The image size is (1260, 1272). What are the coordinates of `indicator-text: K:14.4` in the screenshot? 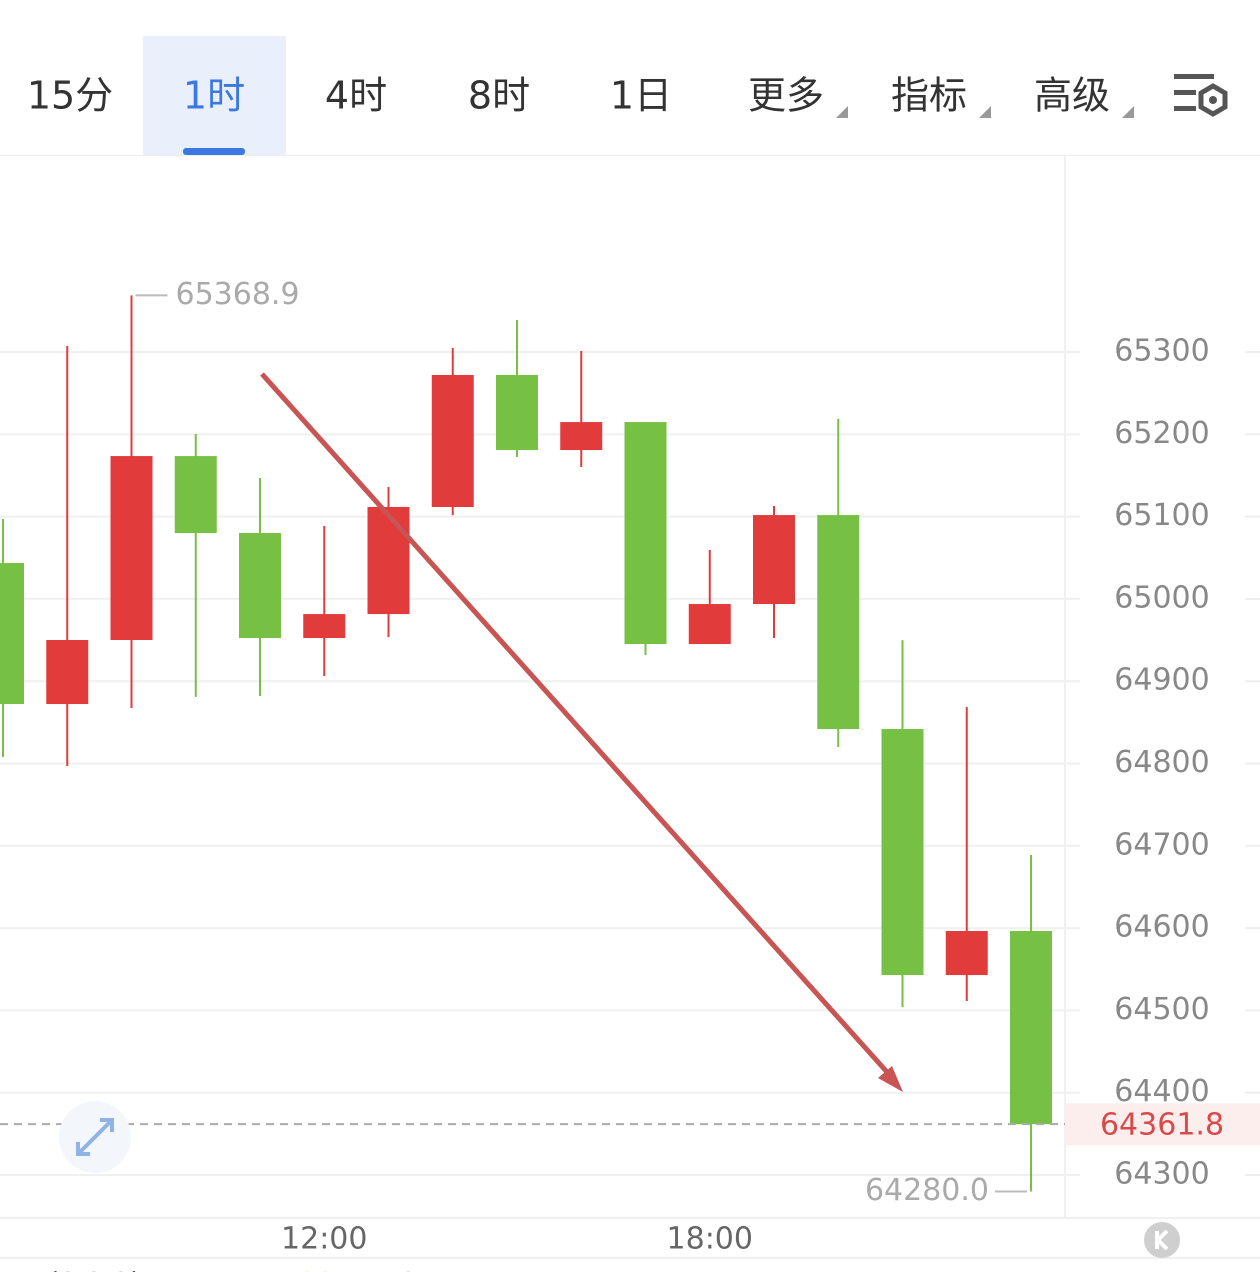 It's located at (217, 1269).